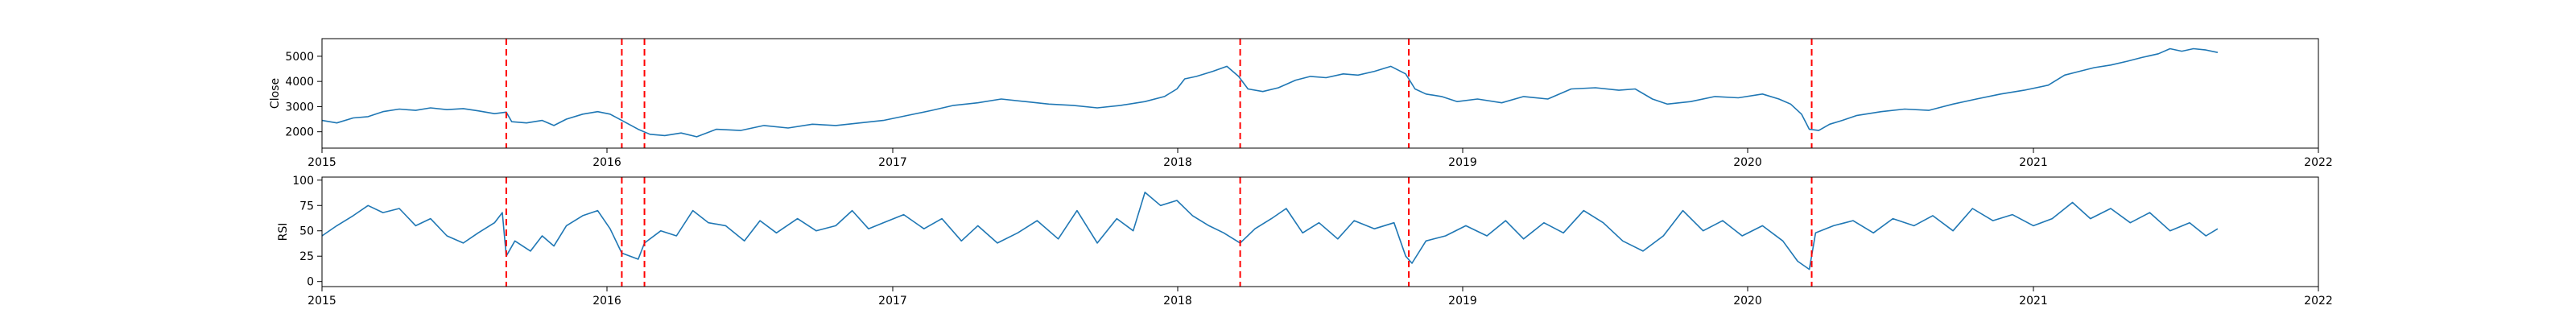  What do you see at coordinates (2033, 162) in the screenshot?
I see `close-x-tick-label: 2021` at bounding box center [2033, 162].